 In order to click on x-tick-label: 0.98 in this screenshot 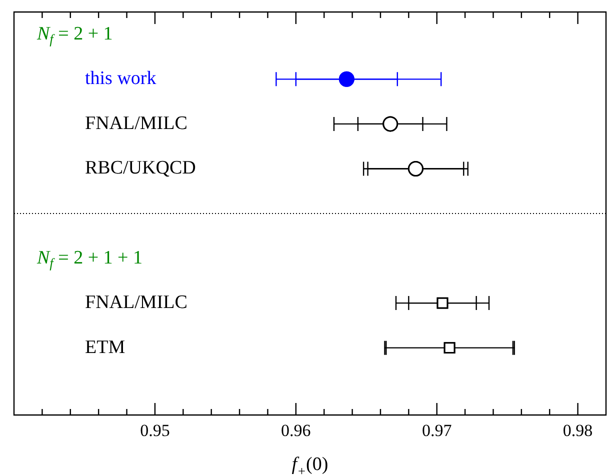, I will do `click(577, 430)`.